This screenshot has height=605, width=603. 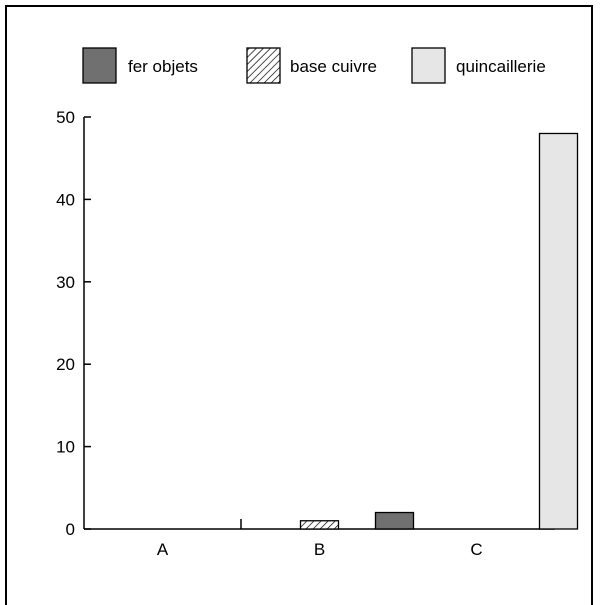 What do you see at coordinates (99, 65) in the screenshot?
I see `legend-swatch-fer-objets` at bounding box center [99, 65].